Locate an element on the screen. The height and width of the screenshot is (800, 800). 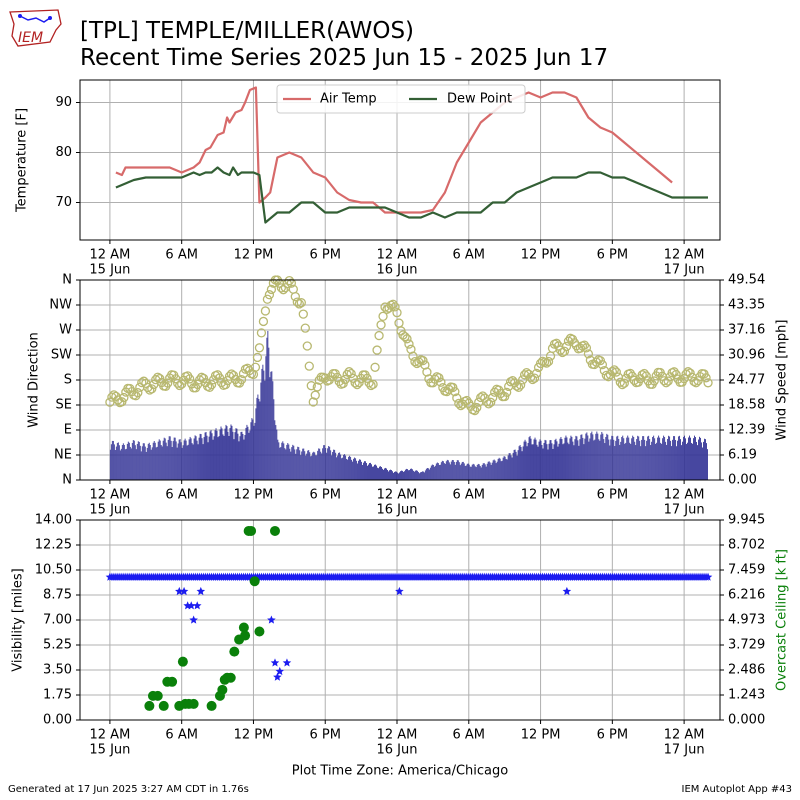
wind-xtick-label: 6 AM is located at coordinates (469, 495).